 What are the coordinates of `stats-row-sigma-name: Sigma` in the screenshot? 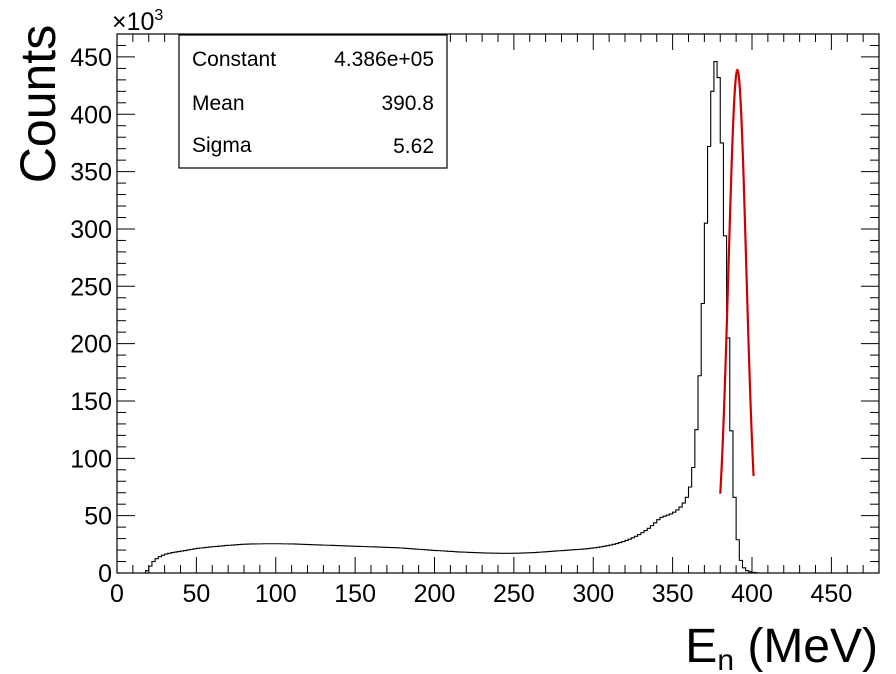 It's located at (222, 145).